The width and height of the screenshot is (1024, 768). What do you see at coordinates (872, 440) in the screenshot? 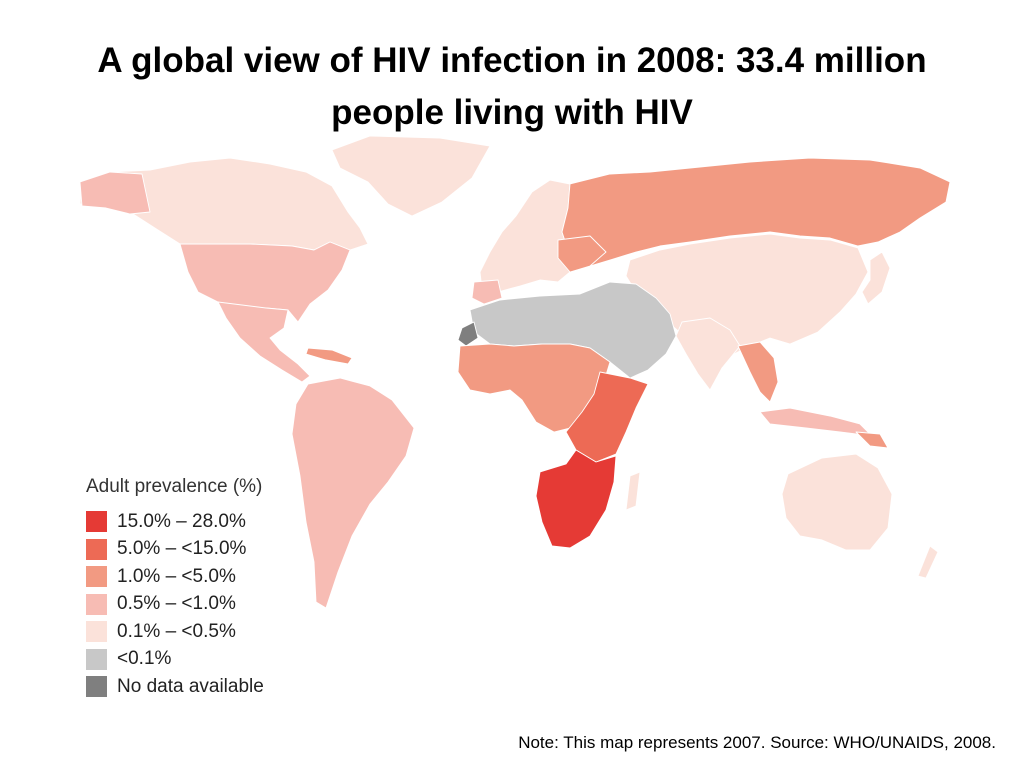
I see `region-papua-new-guinea` at bounding box center [872, 440].